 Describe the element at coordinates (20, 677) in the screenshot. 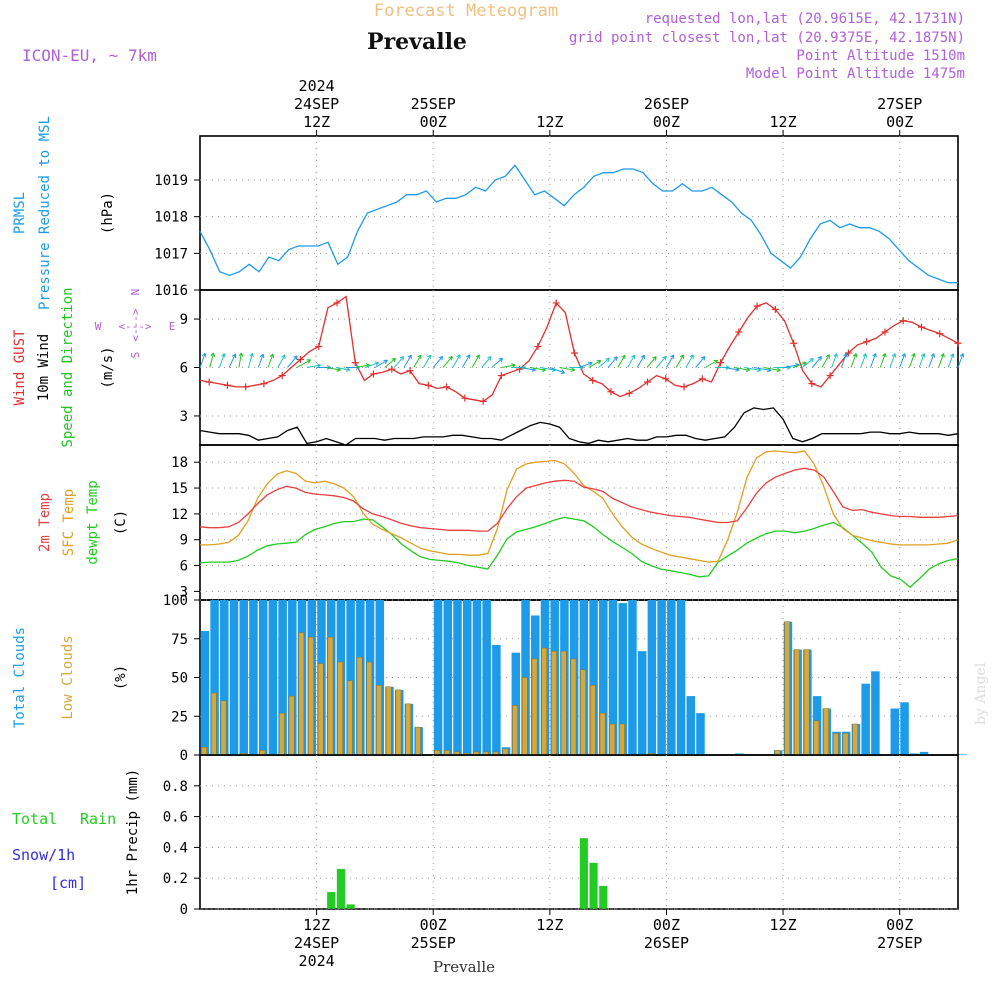

I see `series-label: Total Clouds` at that location.